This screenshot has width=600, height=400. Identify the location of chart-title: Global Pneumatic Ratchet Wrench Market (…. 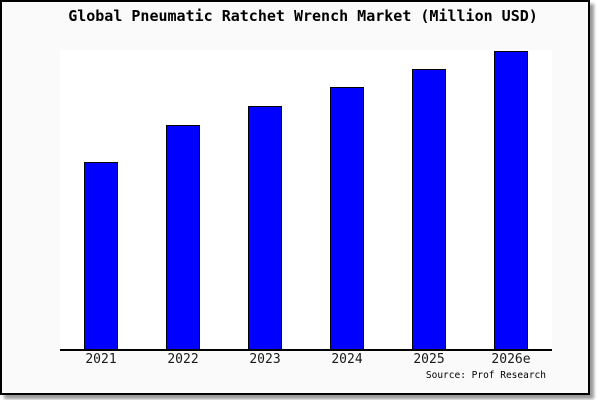
(303, 16).